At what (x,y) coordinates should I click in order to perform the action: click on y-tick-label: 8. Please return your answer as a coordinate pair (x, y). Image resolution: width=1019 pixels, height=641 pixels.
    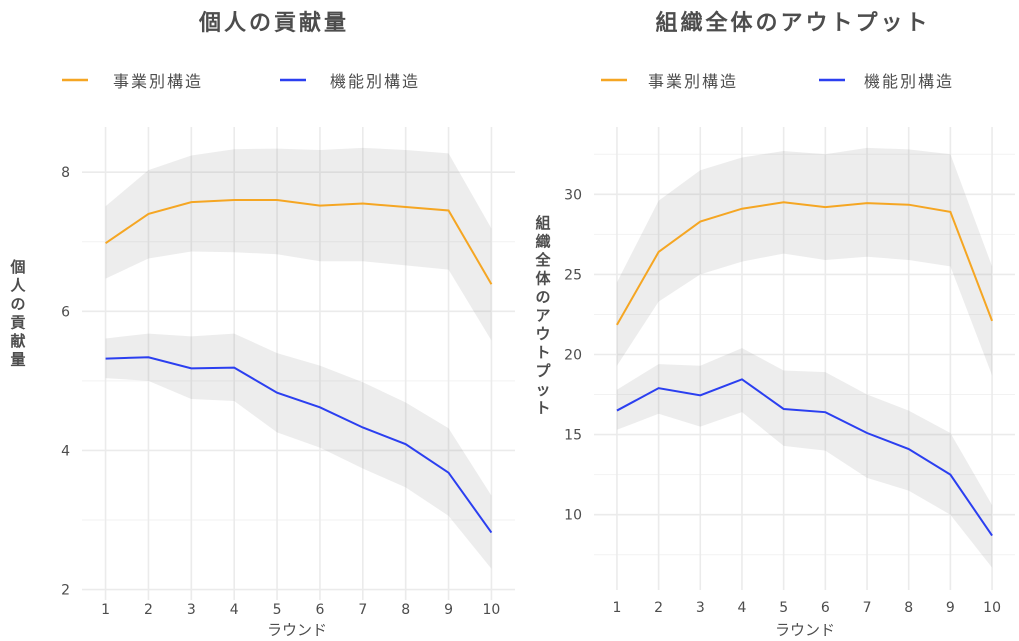
    Looking at the image, I should click on (65, 173).